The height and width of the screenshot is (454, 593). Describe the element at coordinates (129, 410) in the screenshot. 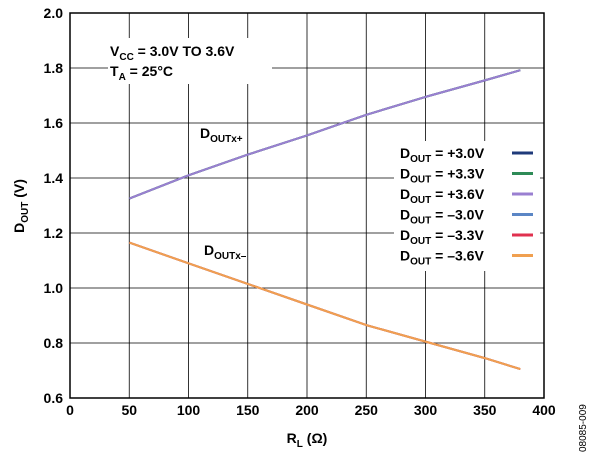

I see `x-tick-label: 50` at that location.